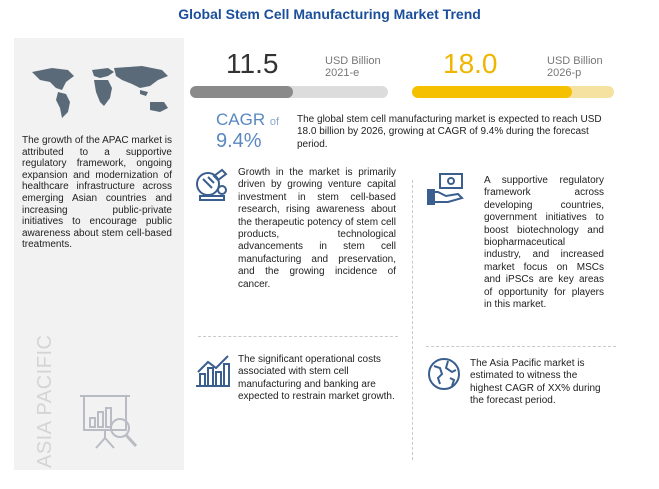  I want to click on cagr-of: of, so click(274, 122).